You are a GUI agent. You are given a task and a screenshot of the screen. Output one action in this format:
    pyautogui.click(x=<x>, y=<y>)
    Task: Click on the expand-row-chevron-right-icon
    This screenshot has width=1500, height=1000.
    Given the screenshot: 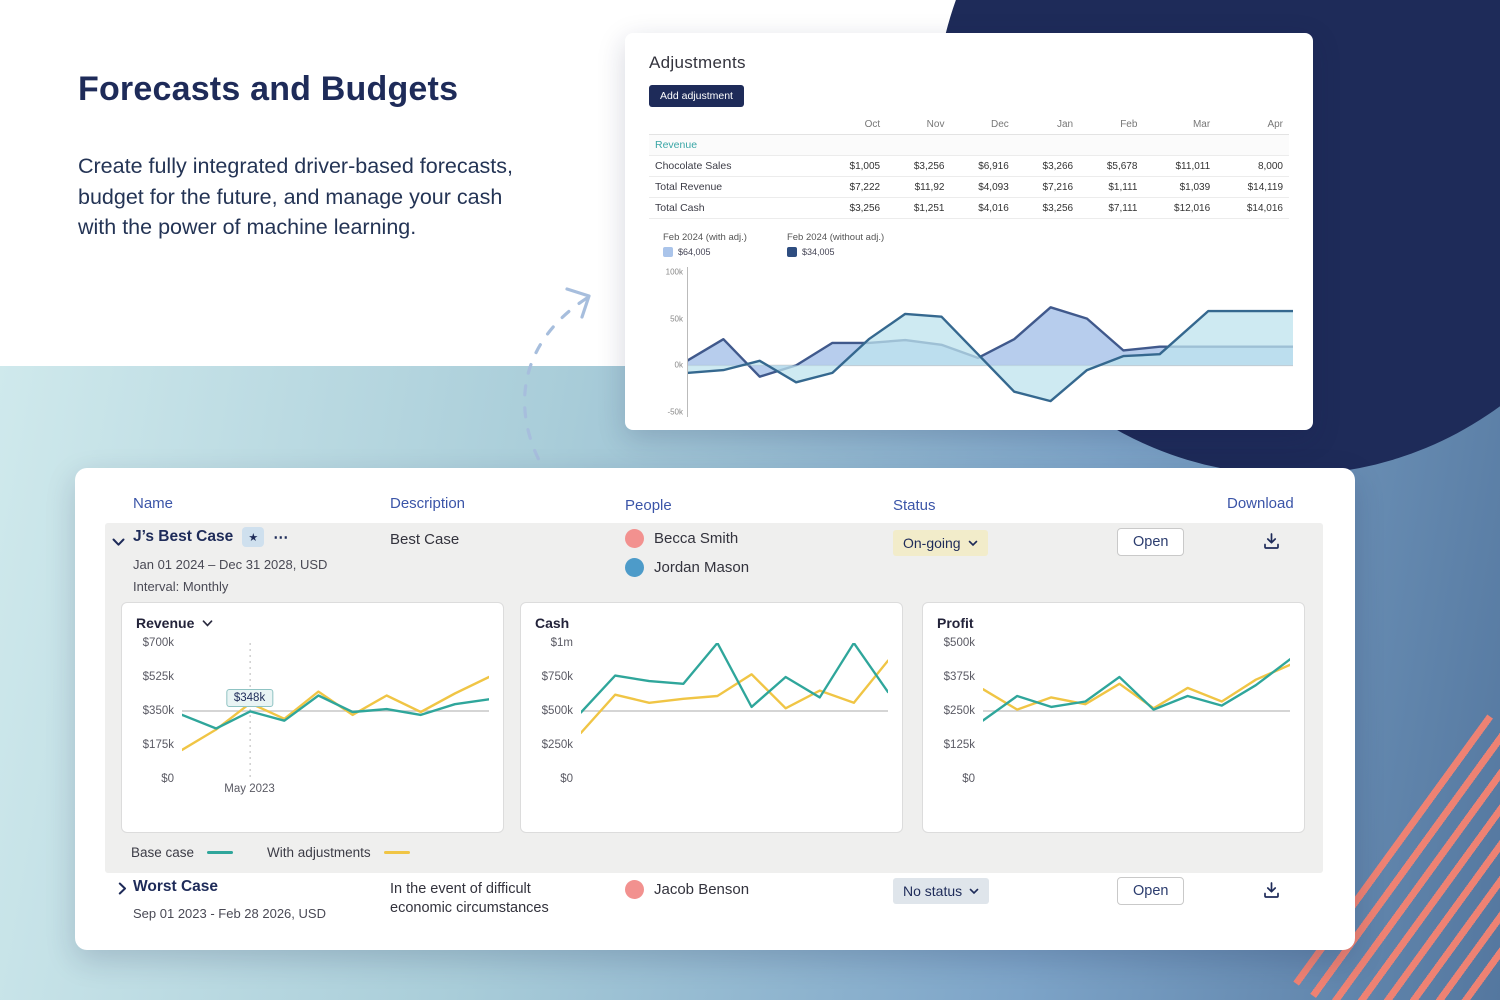 What is the action you would take?
    pyautogui.click(x=122, y=891)
    